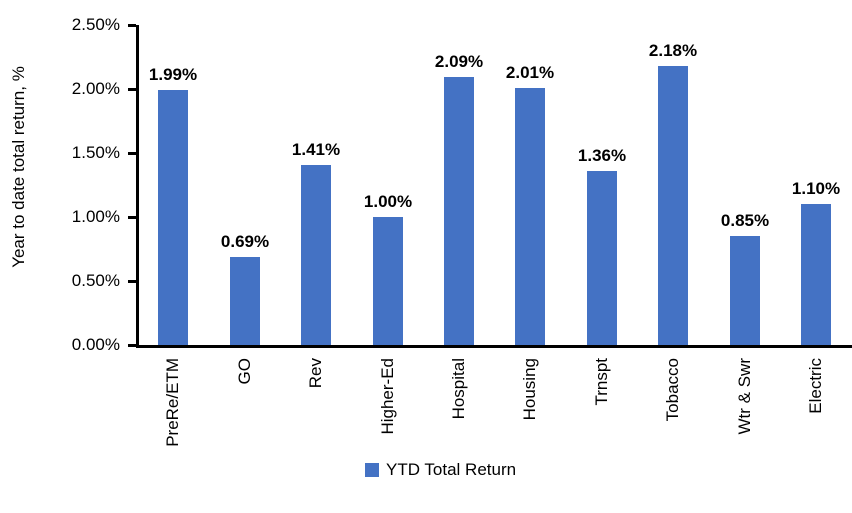 The image size is (852, 513). Describe the element at coordinates (529, 389) in the screenshot. I see `x-category-label: Housing` at that location.